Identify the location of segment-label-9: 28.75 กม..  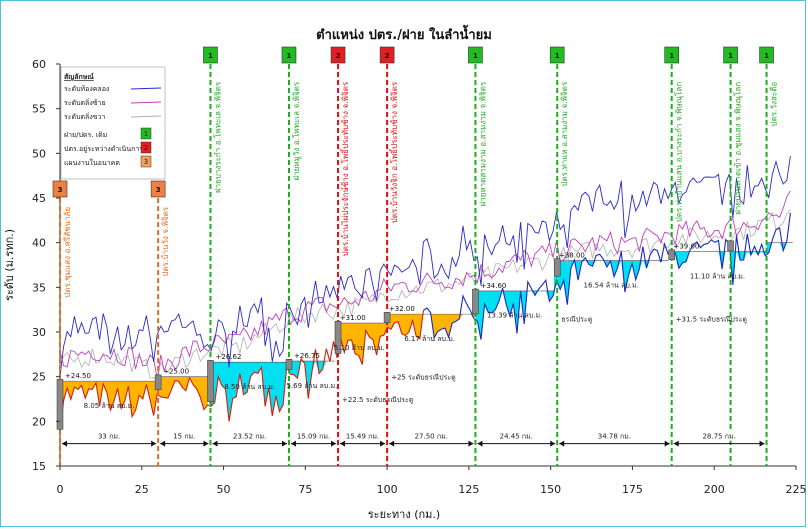
(718, 437).